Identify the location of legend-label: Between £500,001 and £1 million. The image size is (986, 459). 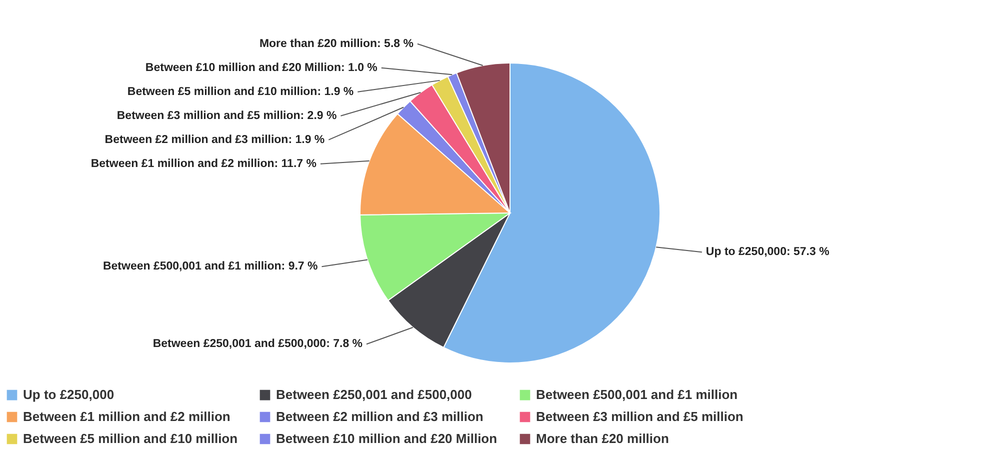
(637, 394).